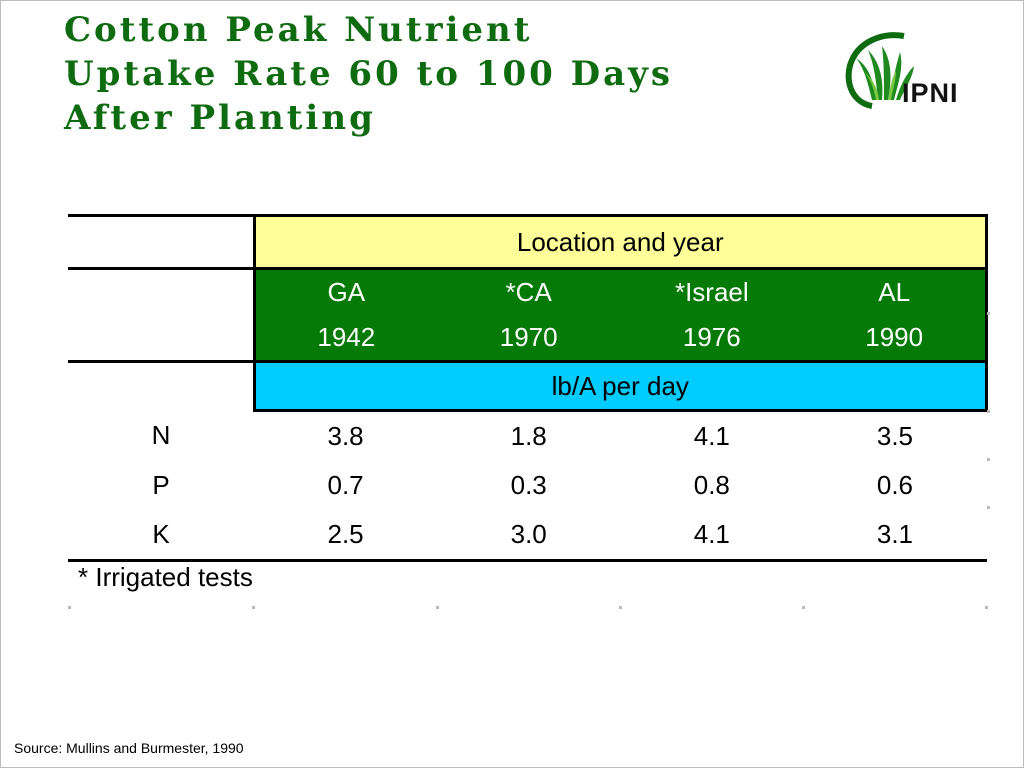  I want to click on year-header-cell: 1942, so click(345, 339).